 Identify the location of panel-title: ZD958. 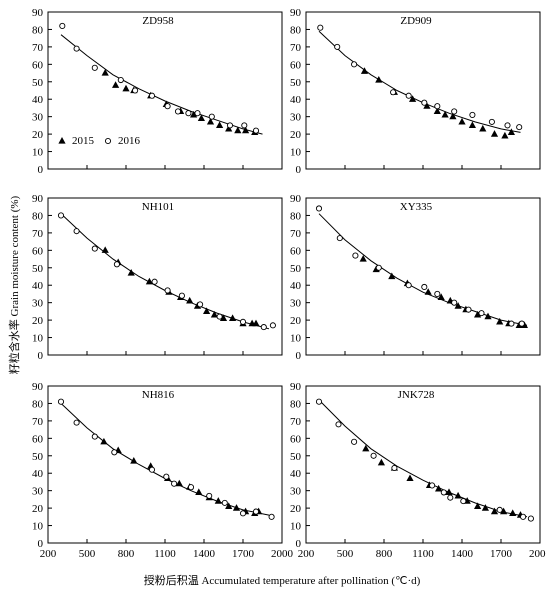
(158, 21).